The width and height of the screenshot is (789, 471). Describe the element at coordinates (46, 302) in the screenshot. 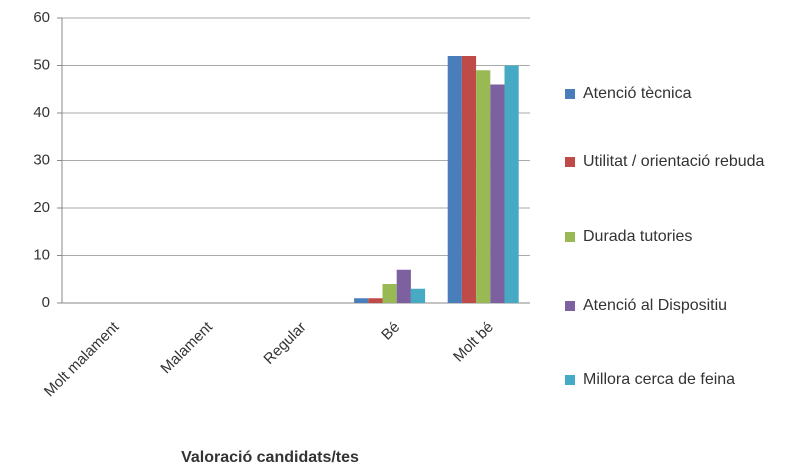

I see `y-tick-label: 0` at that location.